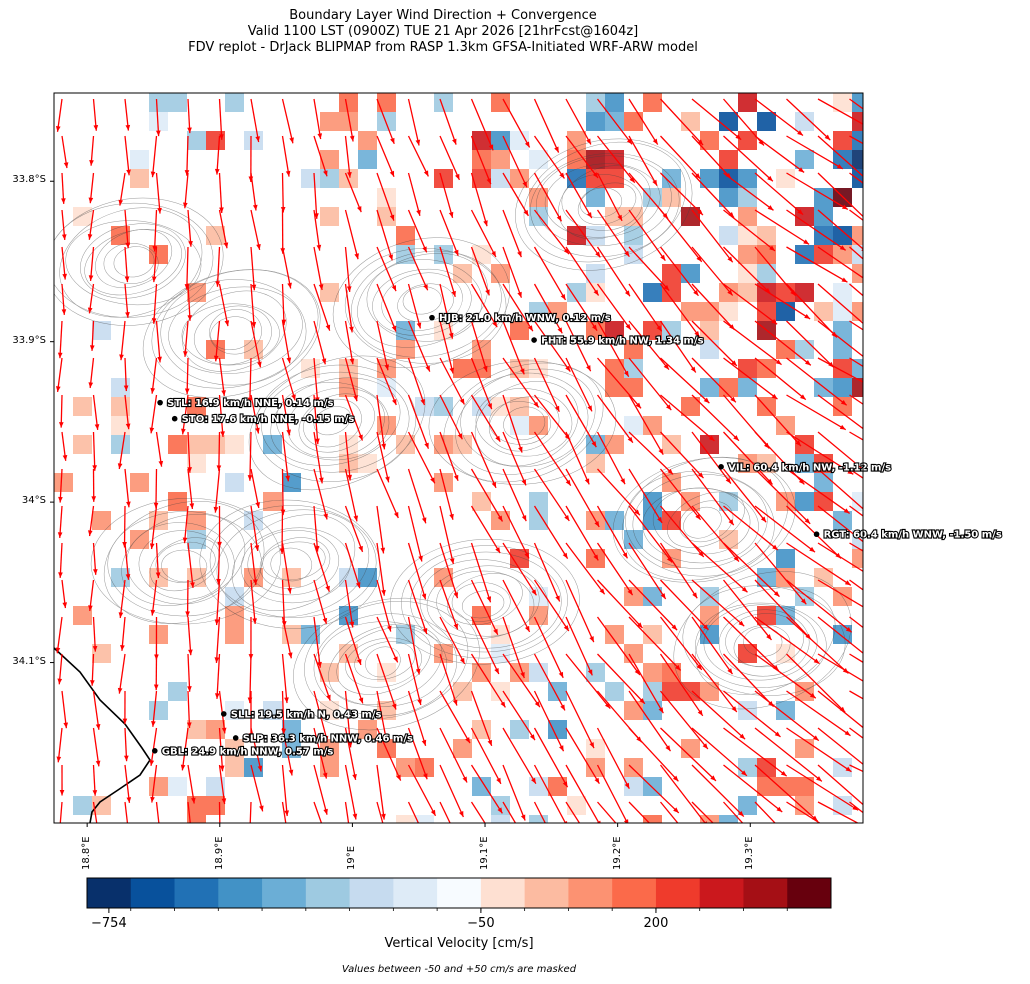 The width and height of the screenshot is (1030, 984). What do you see at coordinates (263, 419) in the screenshot?
I see `station-sto: STO: 17.6 km/h NNE, -0.15 m/s` at bounding box center [263, 419].